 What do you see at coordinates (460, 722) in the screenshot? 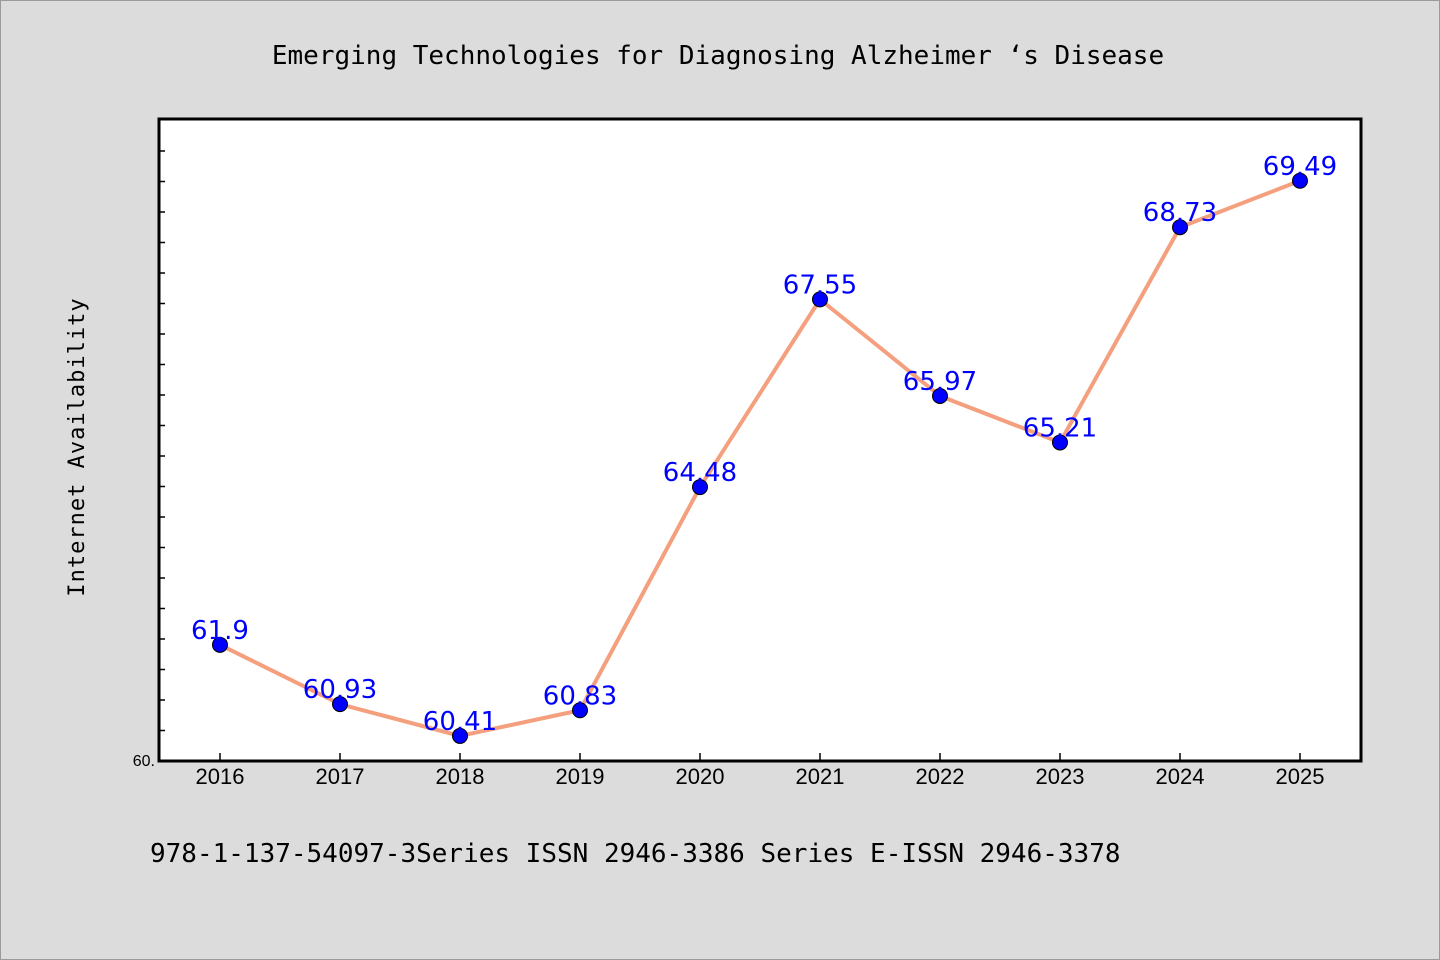
I see `data-label: 60.41` at bounding box center [460, 722].